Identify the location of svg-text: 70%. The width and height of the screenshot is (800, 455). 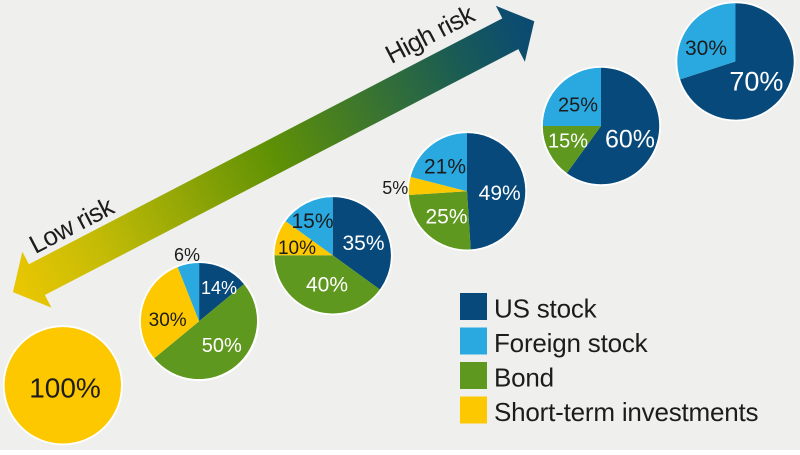
(756, 81).